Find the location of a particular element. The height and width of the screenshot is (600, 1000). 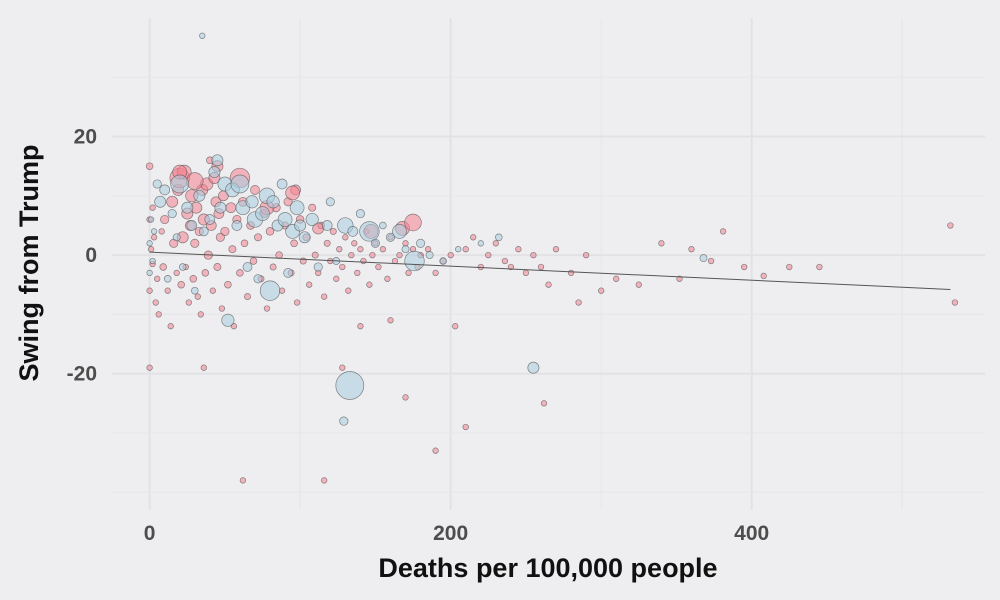

y-tick-label: 0 is located at coordinates (91, 255).